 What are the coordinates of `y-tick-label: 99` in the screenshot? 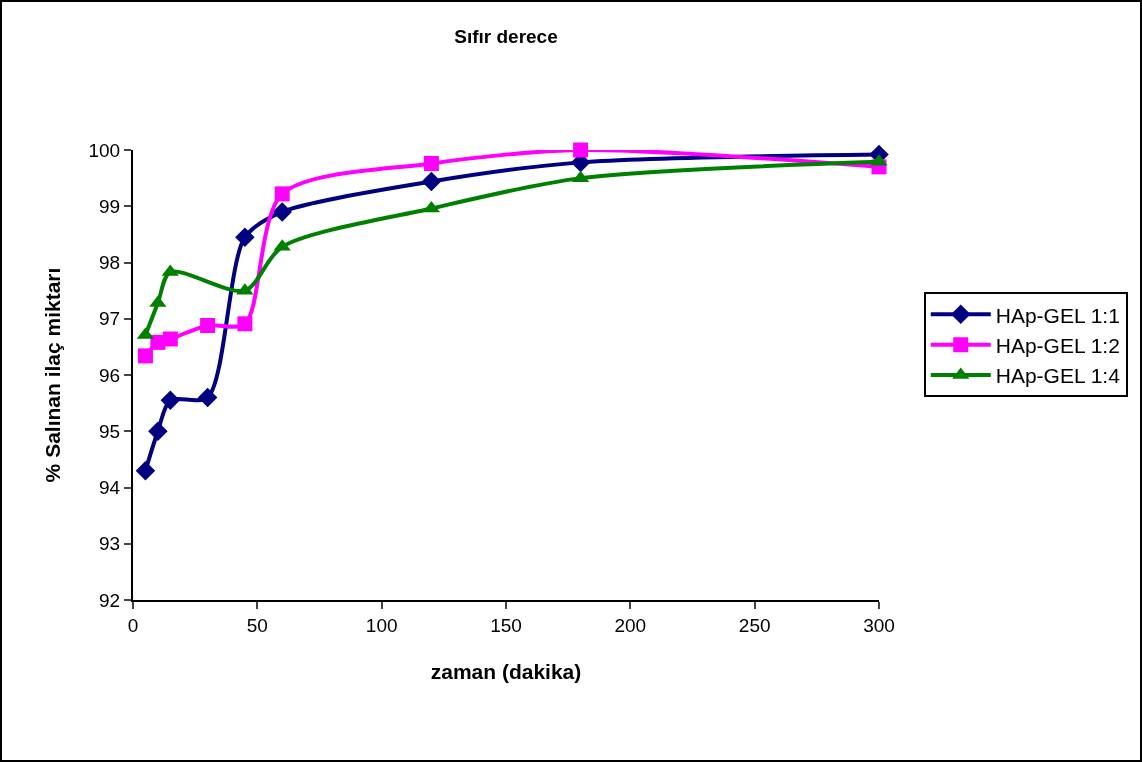 It's located at (110, 206).